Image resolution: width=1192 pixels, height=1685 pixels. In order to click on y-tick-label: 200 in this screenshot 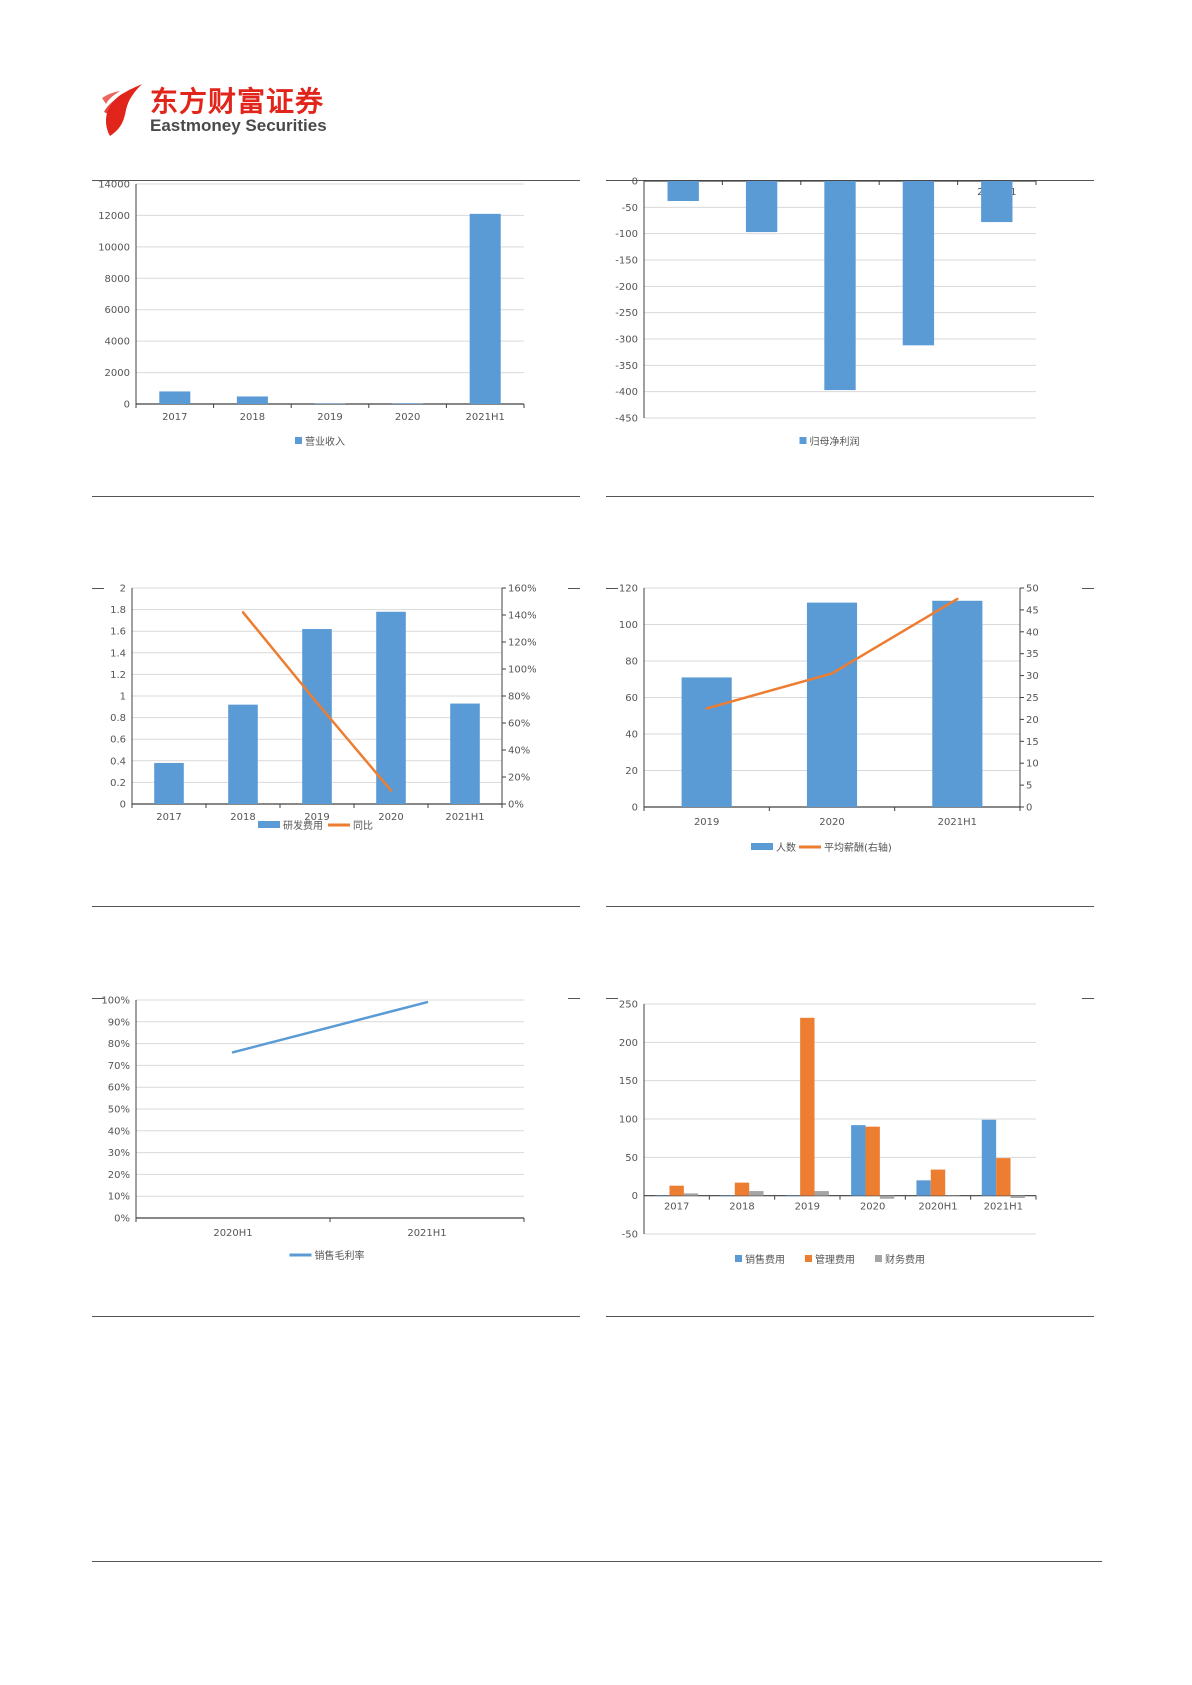, I will do `click(628, 1043)`.